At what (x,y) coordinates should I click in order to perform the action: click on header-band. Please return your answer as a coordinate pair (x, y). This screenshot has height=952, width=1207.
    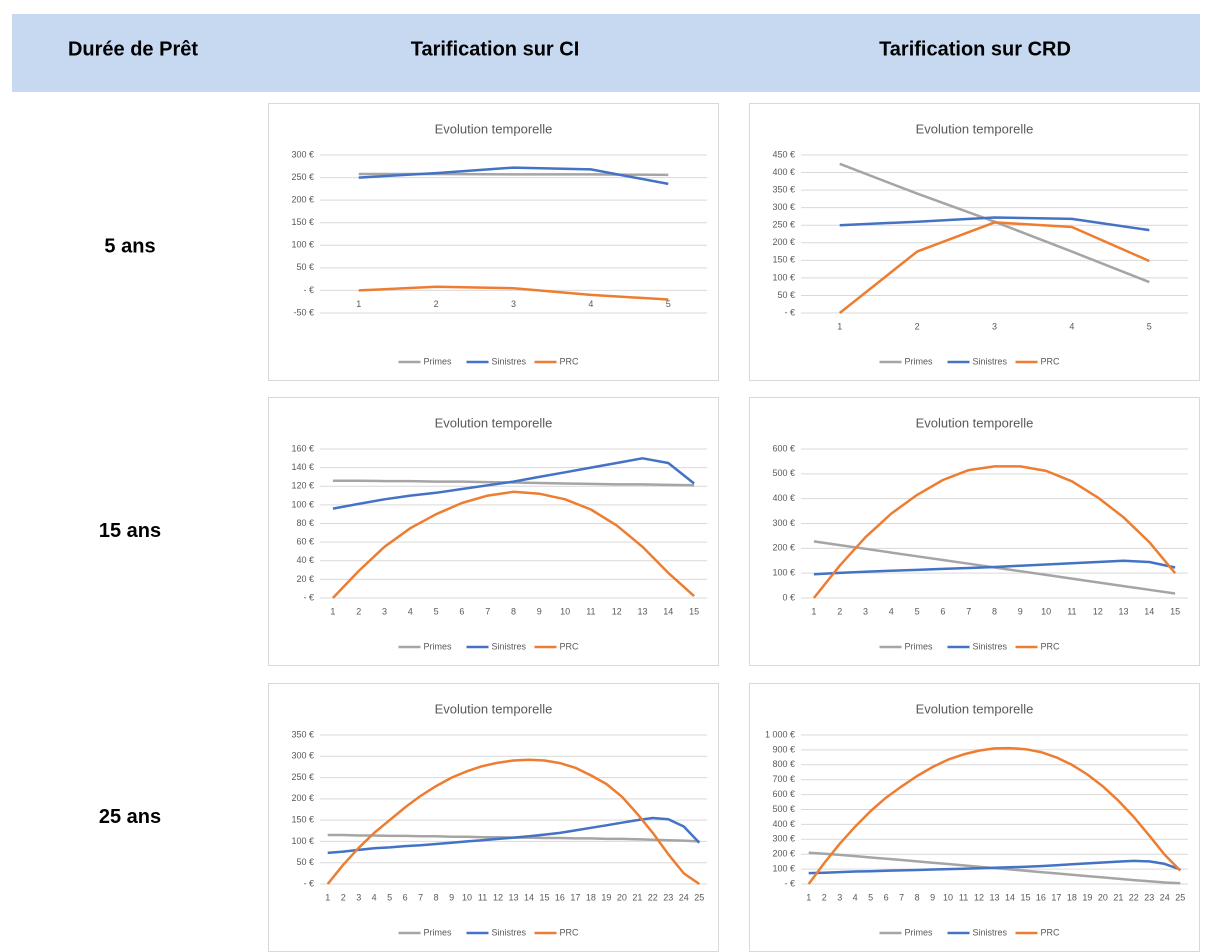
    Looking at the image, I should click on (606, 53).